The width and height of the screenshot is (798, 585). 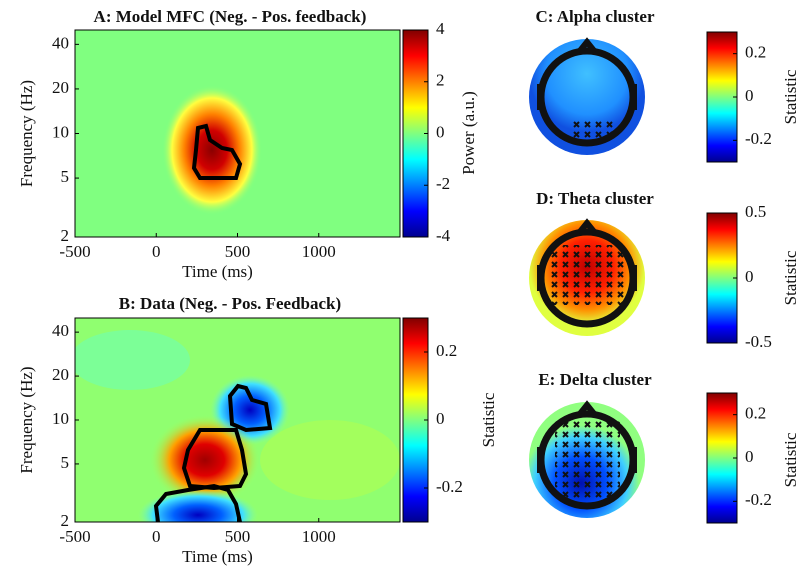 What do you see at coordinates (237, 420) in the screenshot?
I see `heatmap-b` at bounding box center [237, 420].